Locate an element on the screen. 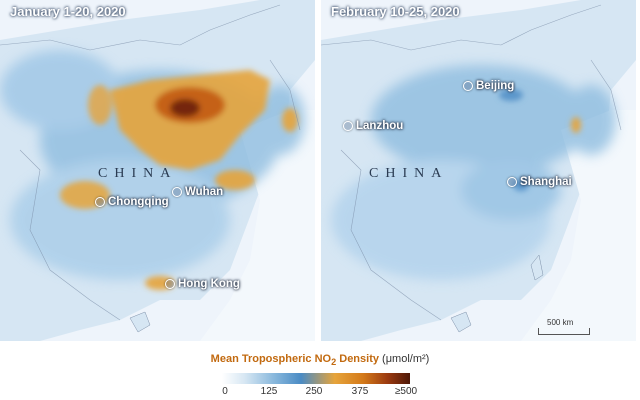  scale-bar is located at coordinates (564, 331).